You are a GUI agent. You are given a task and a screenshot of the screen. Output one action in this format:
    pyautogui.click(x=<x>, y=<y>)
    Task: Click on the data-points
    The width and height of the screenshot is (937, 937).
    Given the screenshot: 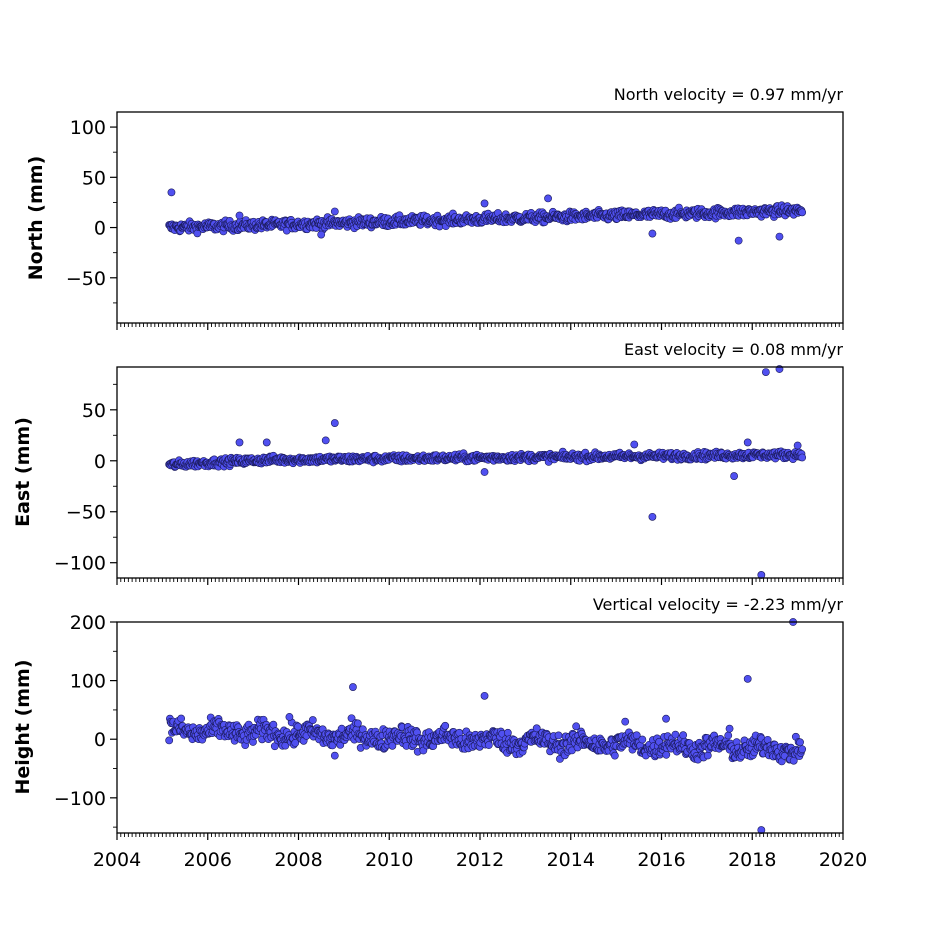 What is the action you would take?
    pyautogui.click(x=486, y=216)
    